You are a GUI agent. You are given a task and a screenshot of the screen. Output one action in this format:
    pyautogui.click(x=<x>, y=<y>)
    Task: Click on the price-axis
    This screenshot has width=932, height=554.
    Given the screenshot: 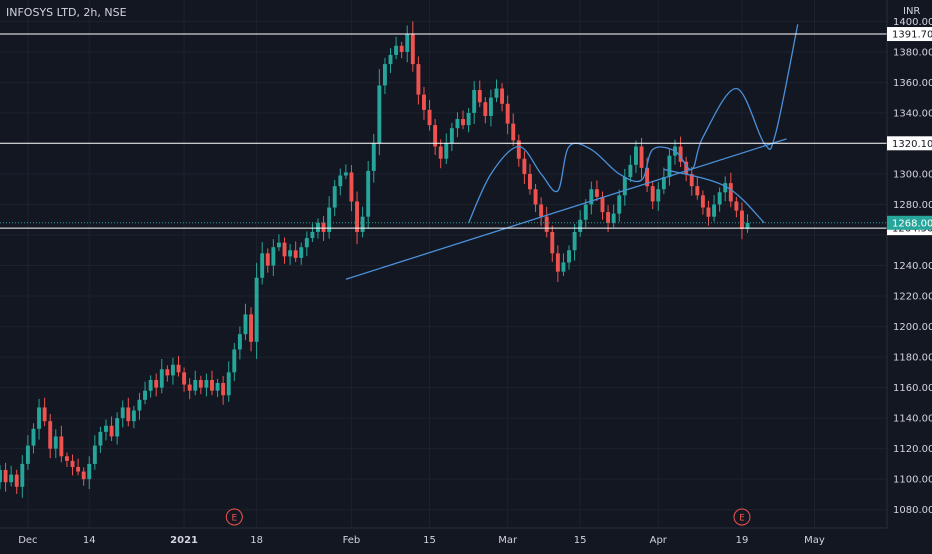 What is the action you would take?
    pyautogui.click(x=909, y=264)
    